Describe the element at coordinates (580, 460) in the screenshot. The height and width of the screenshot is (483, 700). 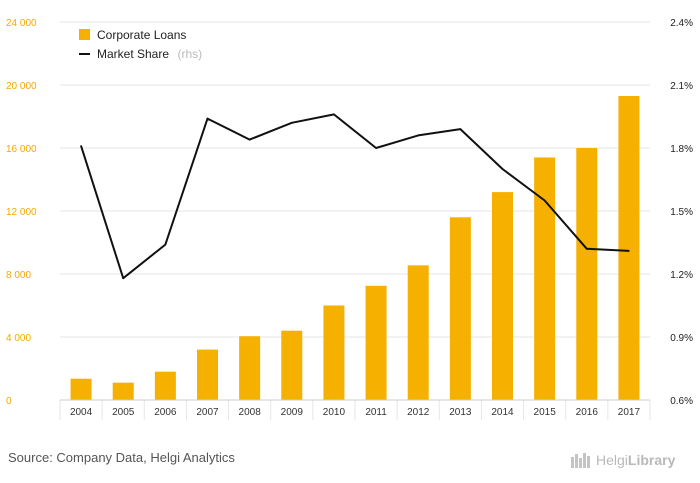
I see `library-icon` at that location.